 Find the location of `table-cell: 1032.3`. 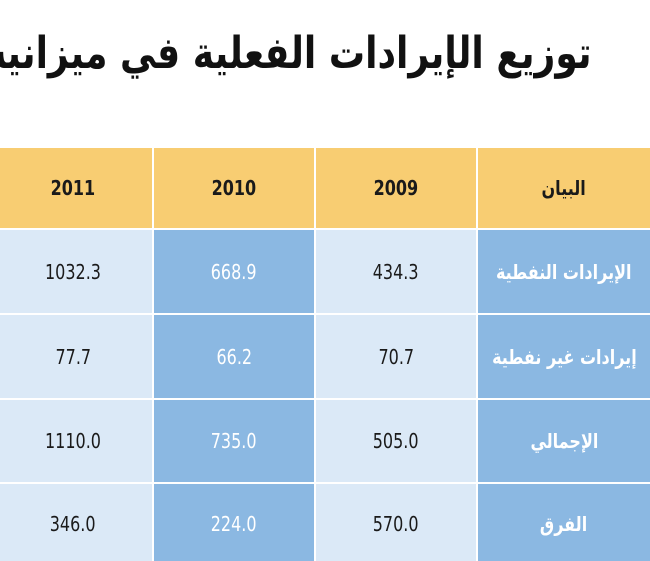

table-cell: 1032.3 is located at coordinates (76, 271).